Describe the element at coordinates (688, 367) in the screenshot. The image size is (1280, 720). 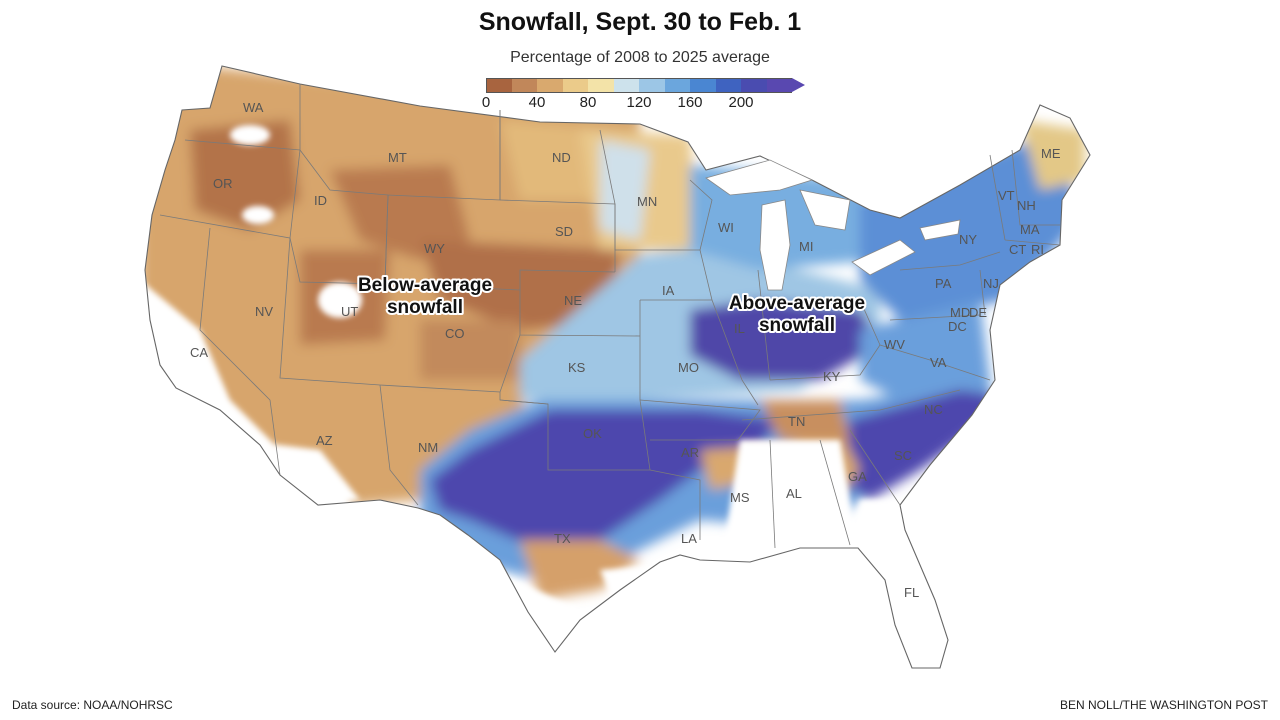
I see `state-label-mo: MO` at that location.